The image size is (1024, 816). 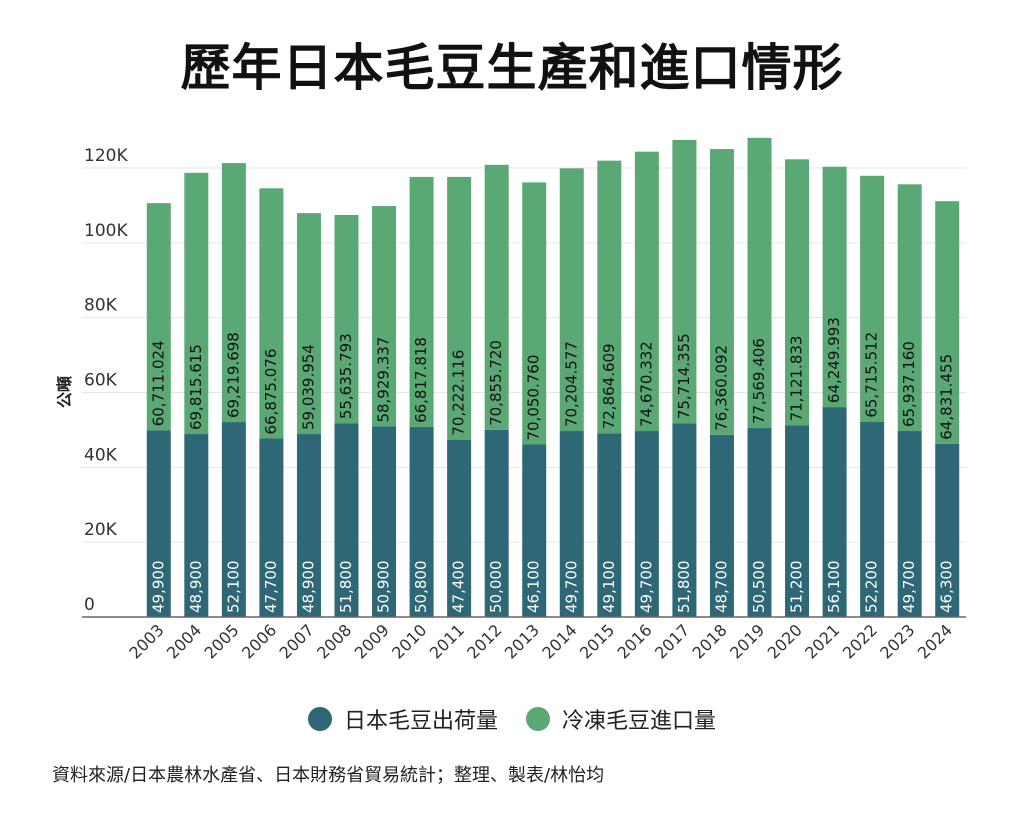 I want to click on data-label-domestic: 50,800, so click(x=421, y=587).